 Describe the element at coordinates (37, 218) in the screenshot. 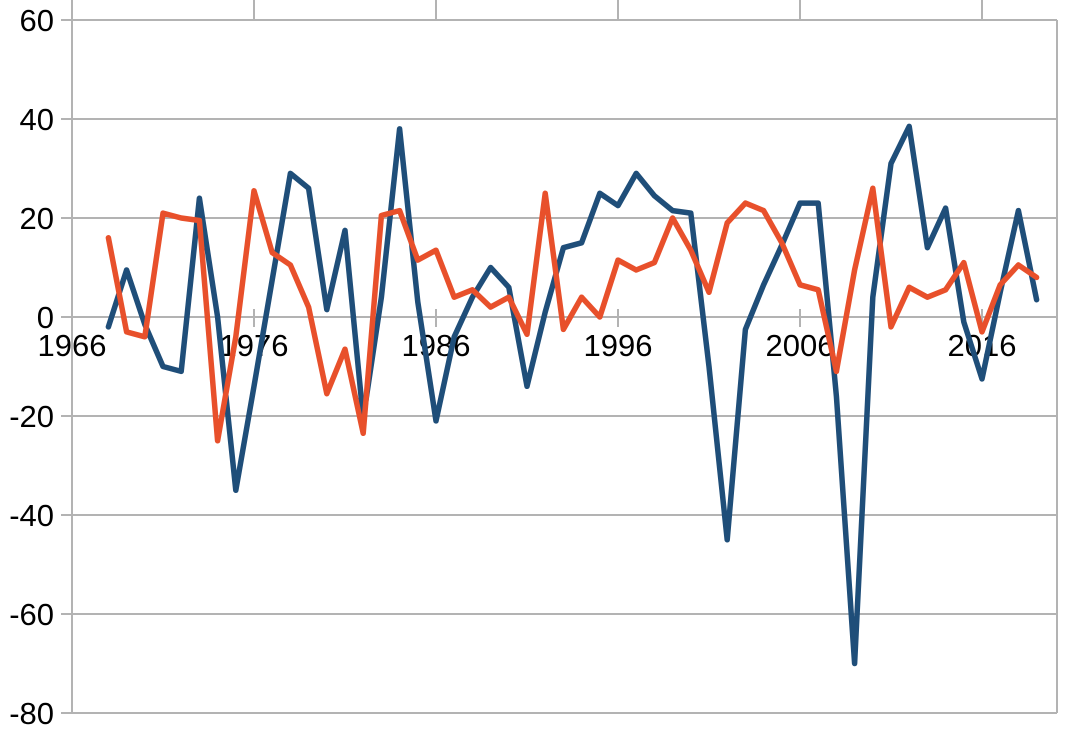

I see `y-axis-label: 20` at that location.